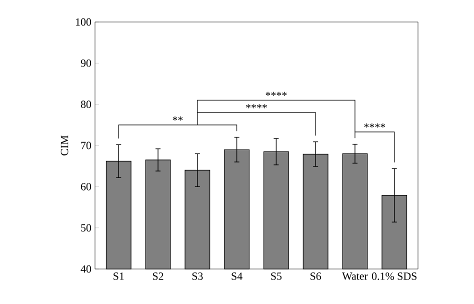 The width and height of the screenshot is (474, 304). Describe the element at coordinates (119, 276) in the screenshot. I see `x-tick-label: S1` at that location.